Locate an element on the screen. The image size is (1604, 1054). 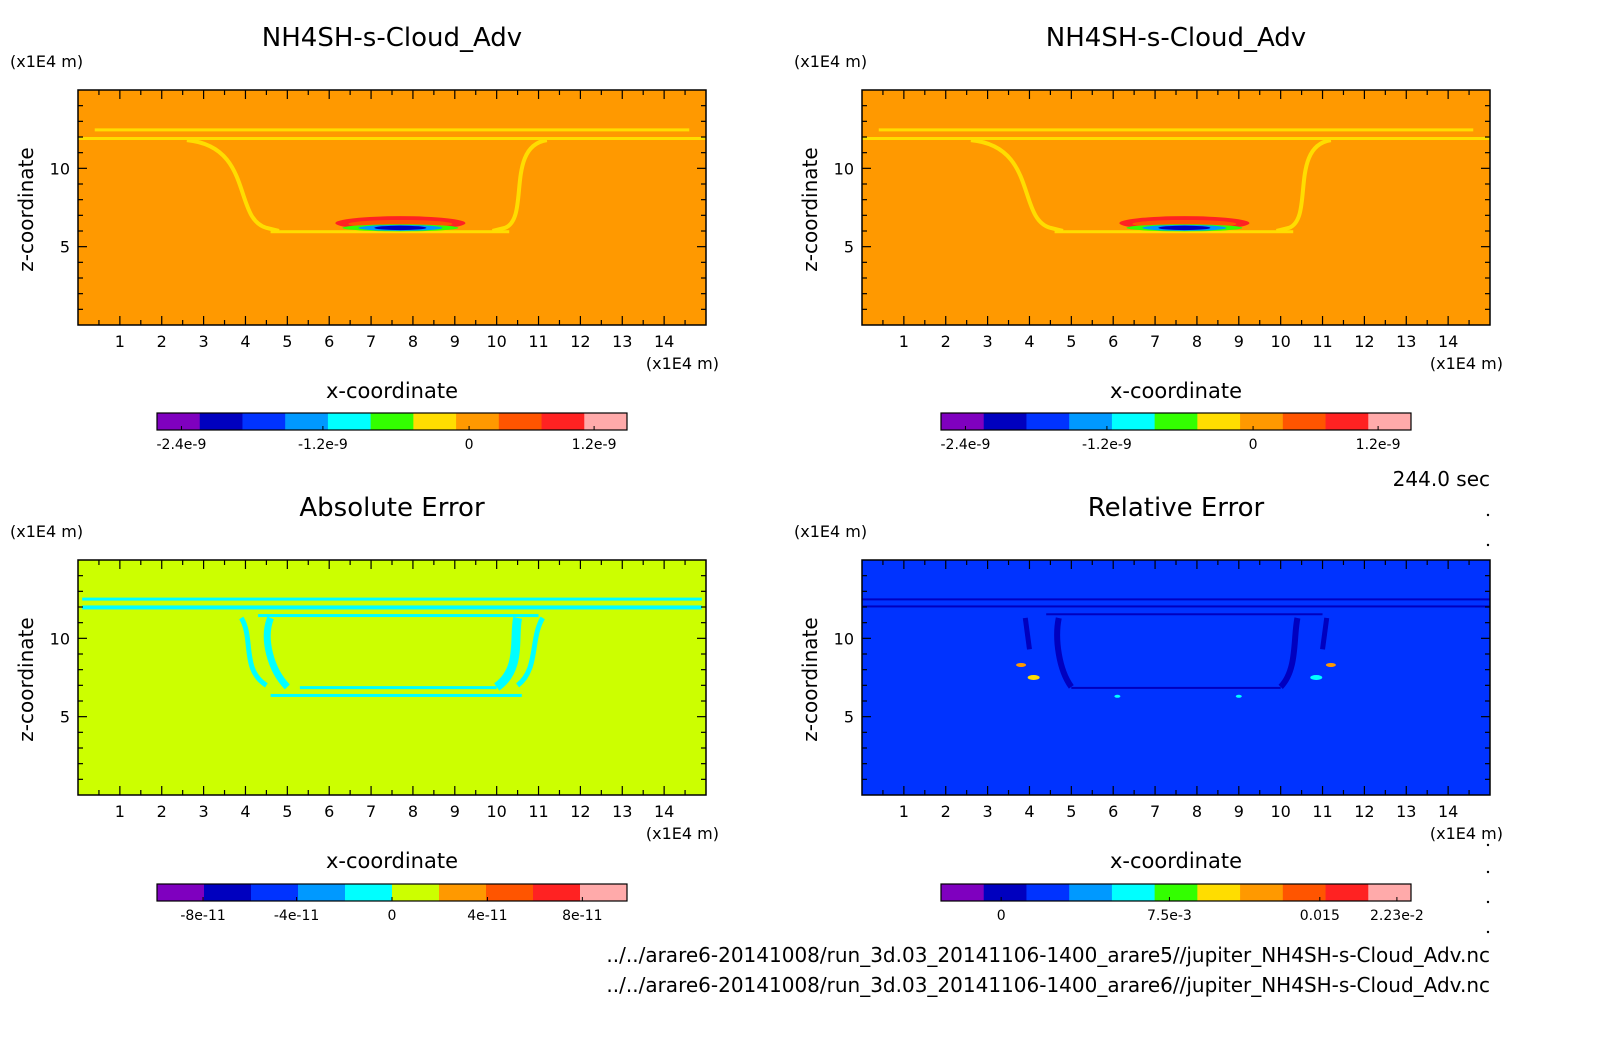
colorbar-tick-label: 8e-11 is located at coordinates (582, 916).